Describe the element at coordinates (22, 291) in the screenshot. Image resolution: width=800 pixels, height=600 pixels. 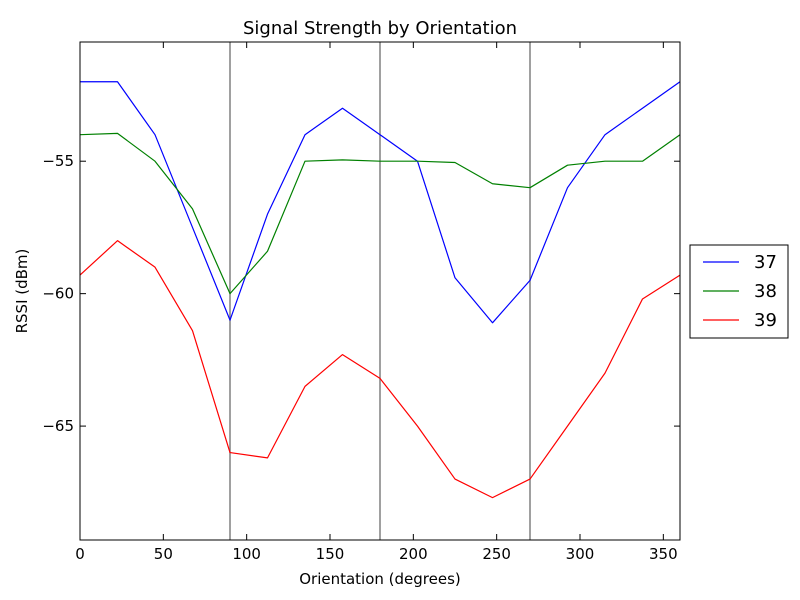
I see `y-axis-label: RSSI (dBm)` at that location.